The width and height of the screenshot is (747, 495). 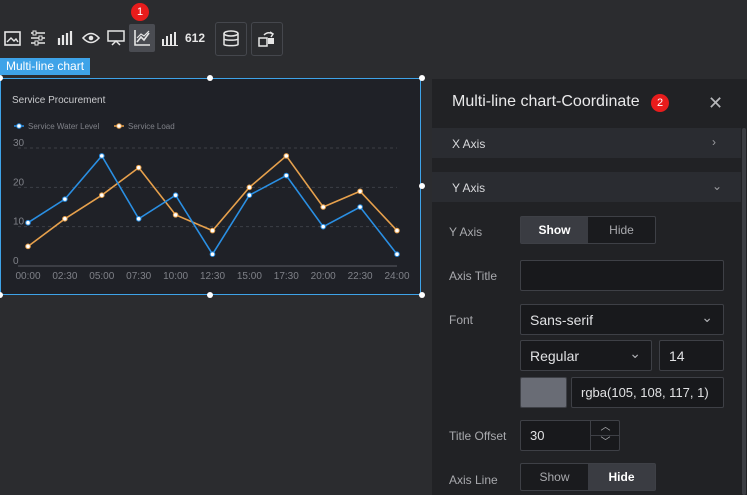 What do you see at coordinates (45, 66) in the screenshot?
I see `selection-label: Multi-line chart` at bounding box center [45, 66].